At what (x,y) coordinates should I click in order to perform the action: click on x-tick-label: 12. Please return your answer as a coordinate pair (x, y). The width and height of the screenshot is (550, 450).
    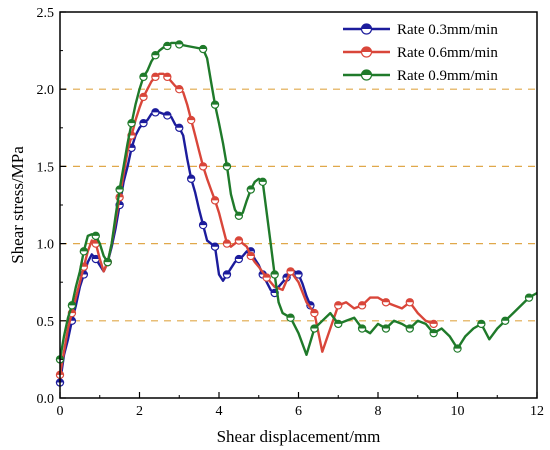
    Looking at the image, I should click on (537, 411).